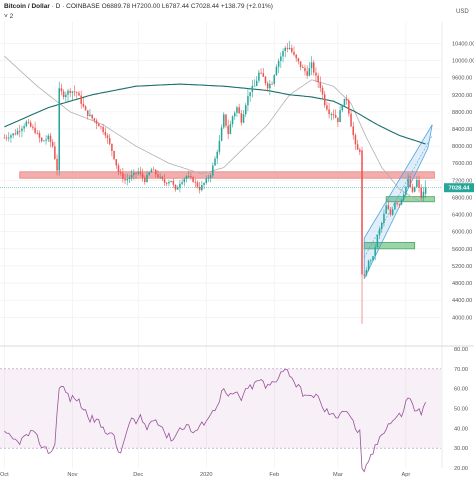 This screenshot has height=480, width=474. I want to click on y-tick-label: 7600.00, so click(462, 164).